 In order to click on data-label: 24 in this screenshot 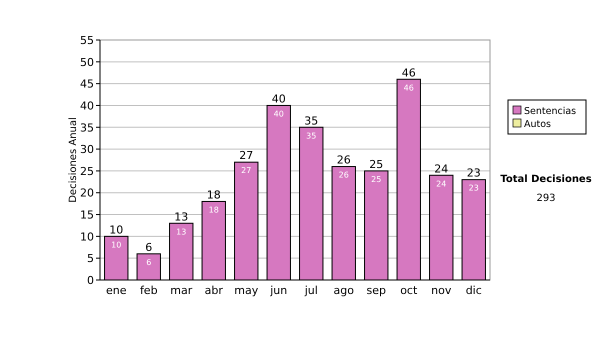, I will do `click(441, 183)`.